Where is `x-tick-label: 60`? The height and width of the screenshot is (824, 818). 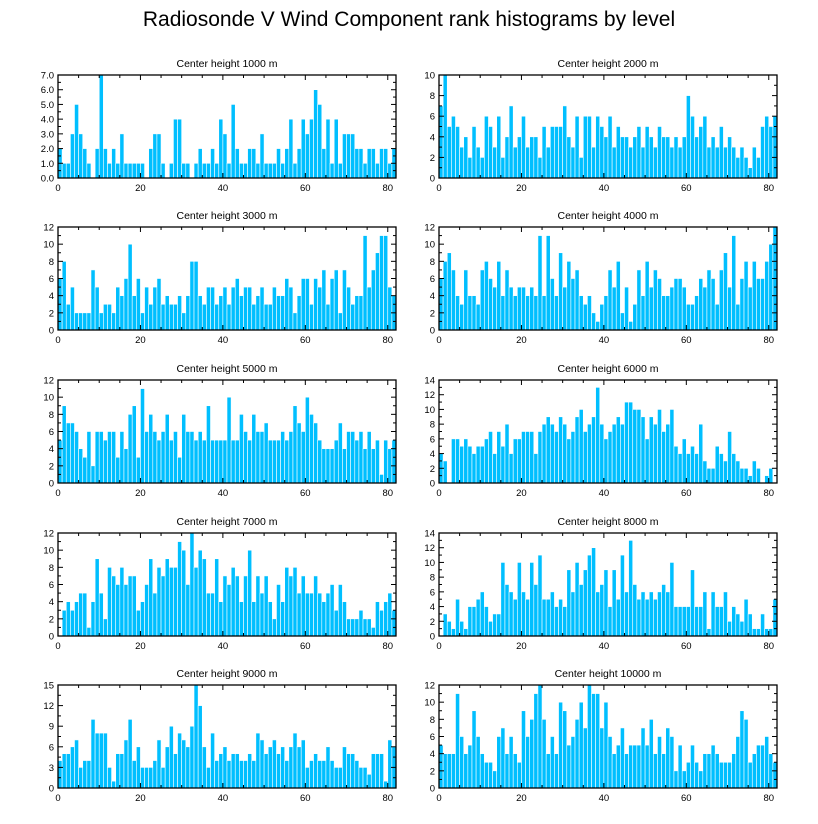
x-tick-label: 60 is located at coordinates (686, 646).